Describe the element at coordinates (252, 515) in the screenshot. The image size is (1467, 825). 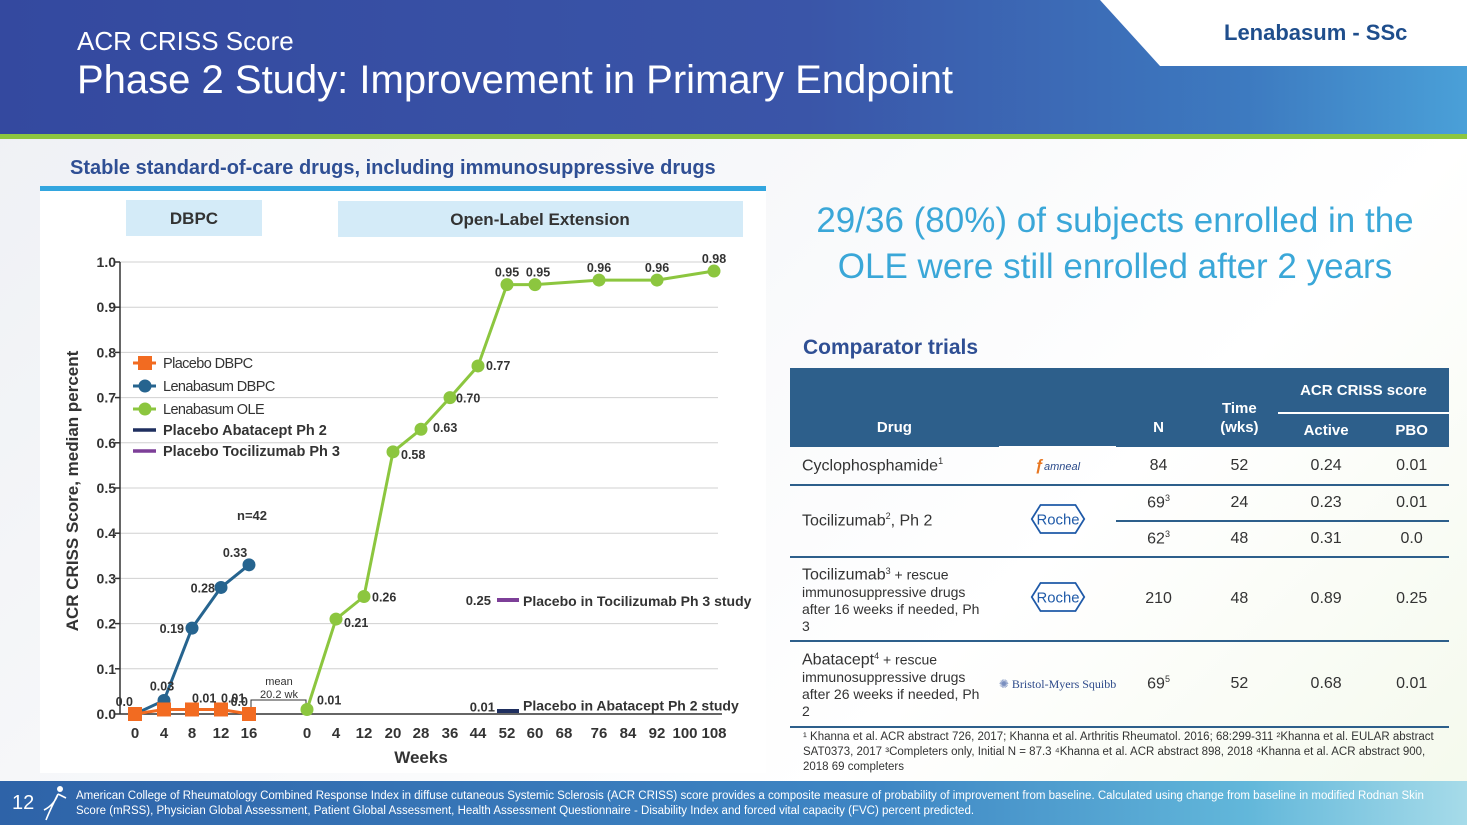
I see `n-annotation: n=42` at that location.